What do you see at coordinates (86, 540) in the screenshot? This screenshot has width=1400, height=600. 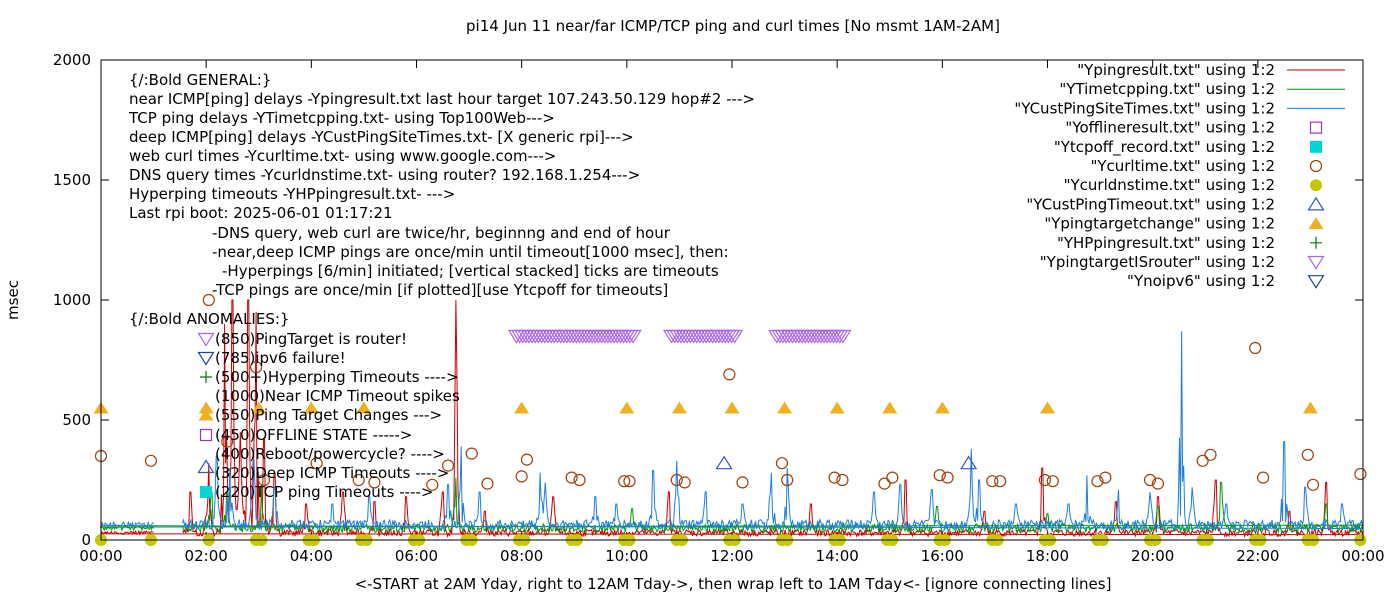 I see `y-tick-label: 0` at bounding box center [86, 540].